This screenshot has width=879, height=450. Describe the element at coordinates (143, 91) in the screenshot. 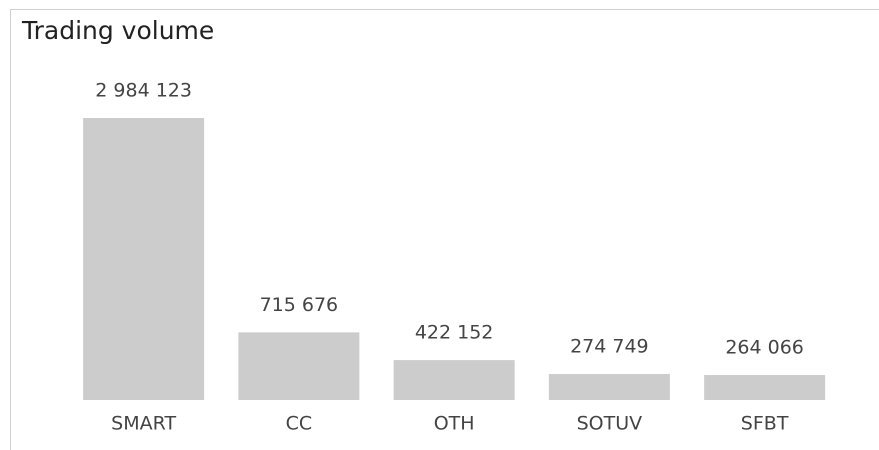

I see `data-label: 2 984 123` at that location.